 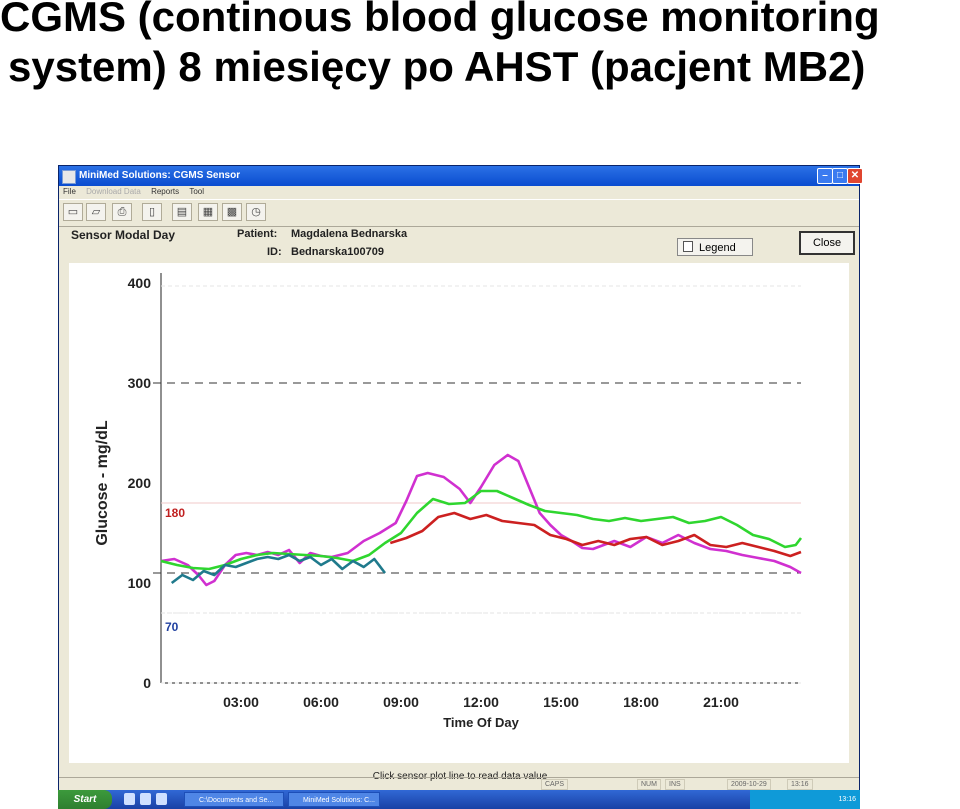 I want to click on menu-tool: Tool, so click(x=196, y=191).